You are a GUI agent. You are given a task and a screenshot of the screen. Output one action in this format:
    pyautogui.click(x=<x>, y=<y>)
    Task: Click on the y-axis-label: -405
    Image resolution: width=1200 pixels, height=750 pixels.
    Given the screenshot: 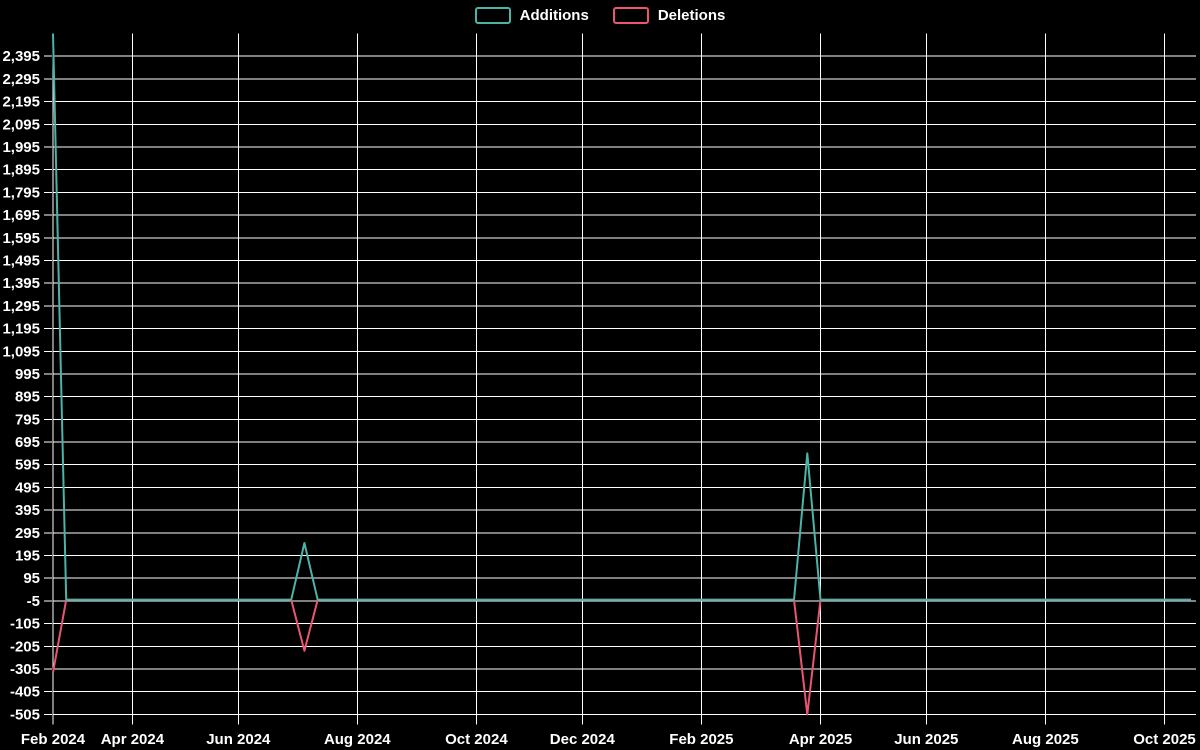 What is the action you would take?
    pyautogui.click(x=25, y=692)
    